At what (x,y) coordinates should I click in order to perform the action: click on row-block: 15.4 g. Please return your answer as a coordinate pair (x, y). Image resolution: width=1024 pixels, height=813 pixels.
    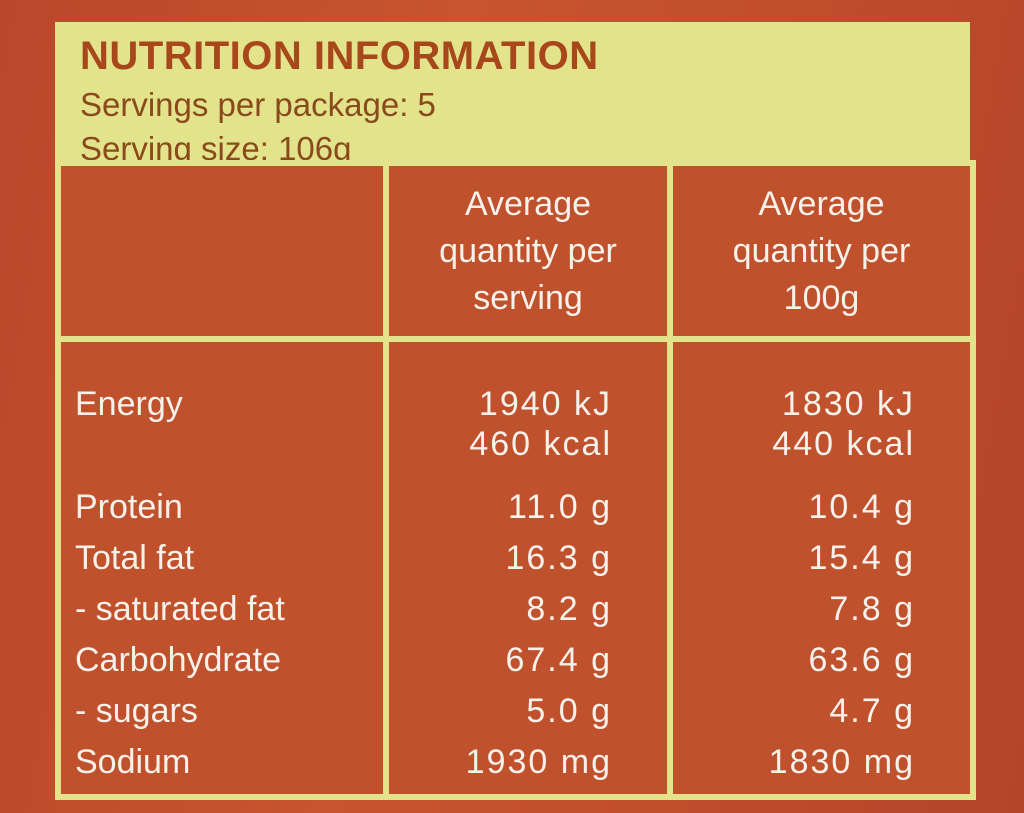
    Looking at the image, I should click on (821, 563).